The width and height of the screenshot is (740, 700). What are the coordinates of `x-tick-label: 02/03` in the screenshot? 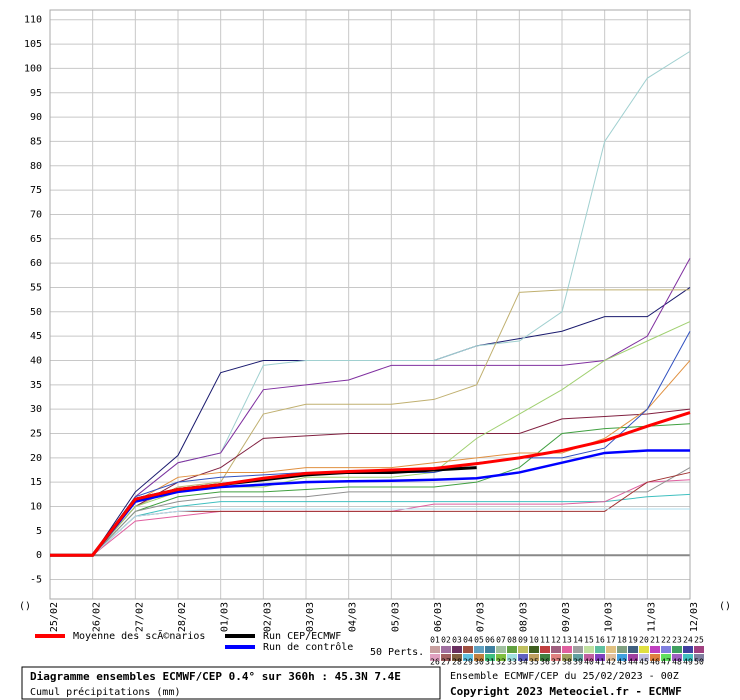 It's located at (267, 617).